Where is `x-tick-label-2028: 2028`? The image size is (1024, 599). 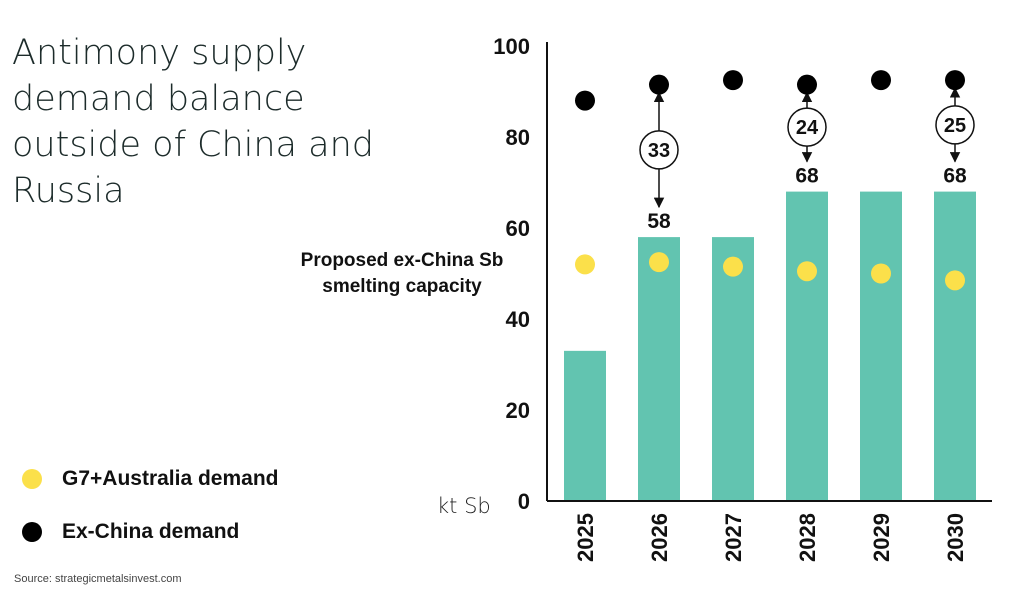 x-tick-label-2028: 2028 is located at coordinates (807, 537).